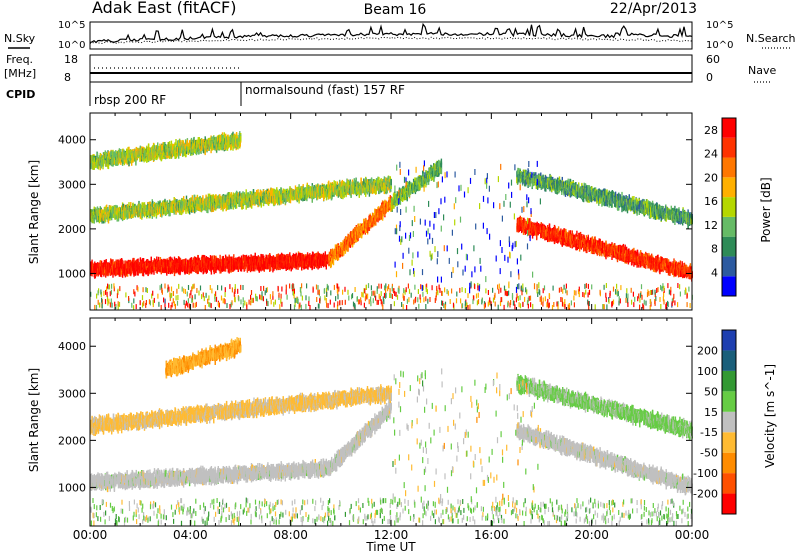 This screenshot has width=800, height=558. Describe the element at coordinates (20, 94) in the screenshot. I see `cpid-label: CPID` at that location.